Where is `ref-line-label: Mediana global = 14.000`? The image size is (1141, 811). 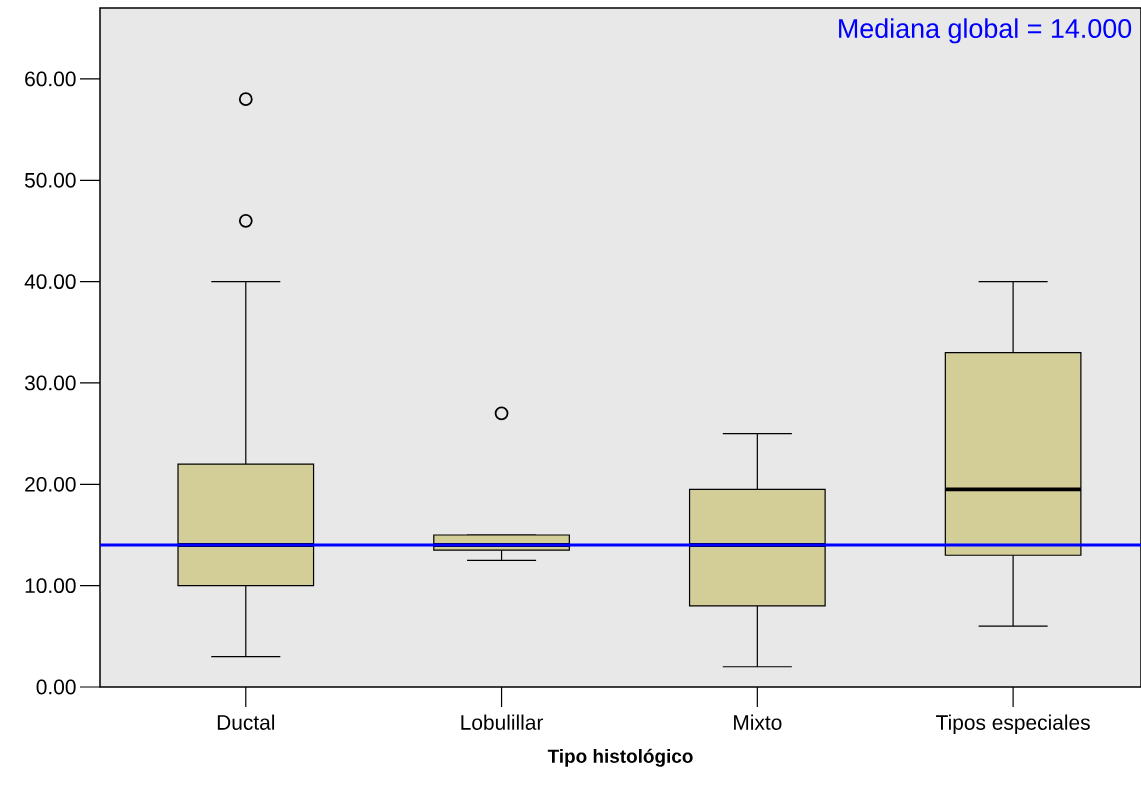
ref-line-label: Mediana global = 14.000 is located at coordinates (985, 31).